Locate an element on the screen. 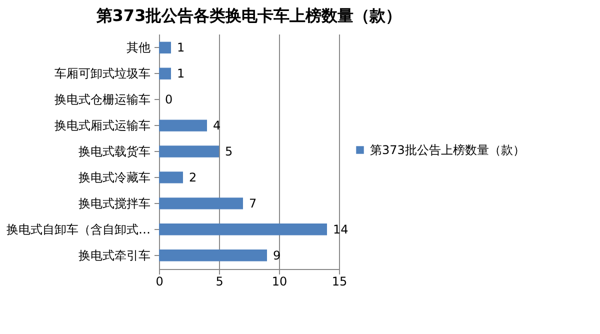  y-tick-label: 换电式冷藏车 is located at coordinates (114, 177).